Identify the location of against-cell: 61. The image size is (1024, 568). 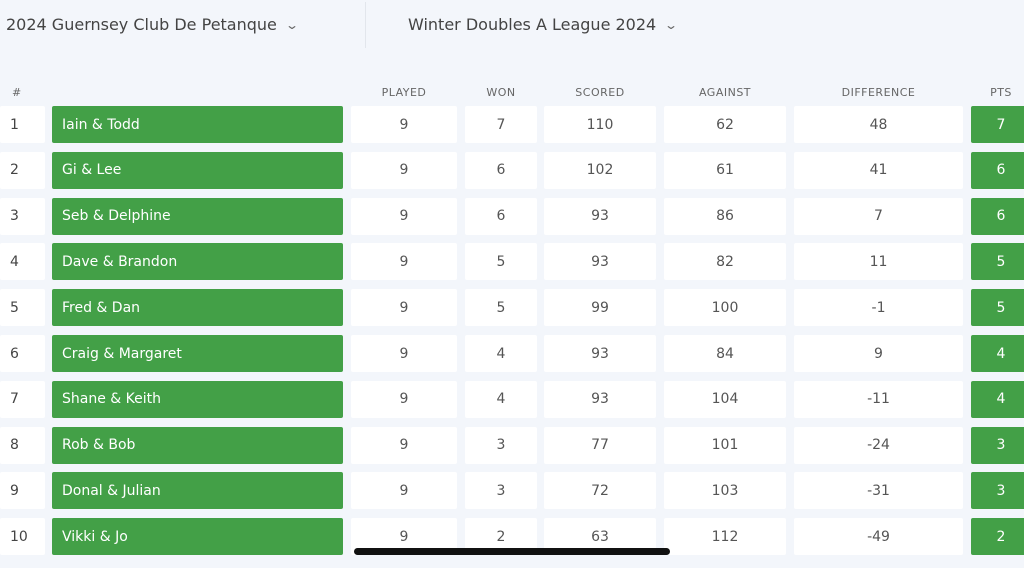
(725, 170).